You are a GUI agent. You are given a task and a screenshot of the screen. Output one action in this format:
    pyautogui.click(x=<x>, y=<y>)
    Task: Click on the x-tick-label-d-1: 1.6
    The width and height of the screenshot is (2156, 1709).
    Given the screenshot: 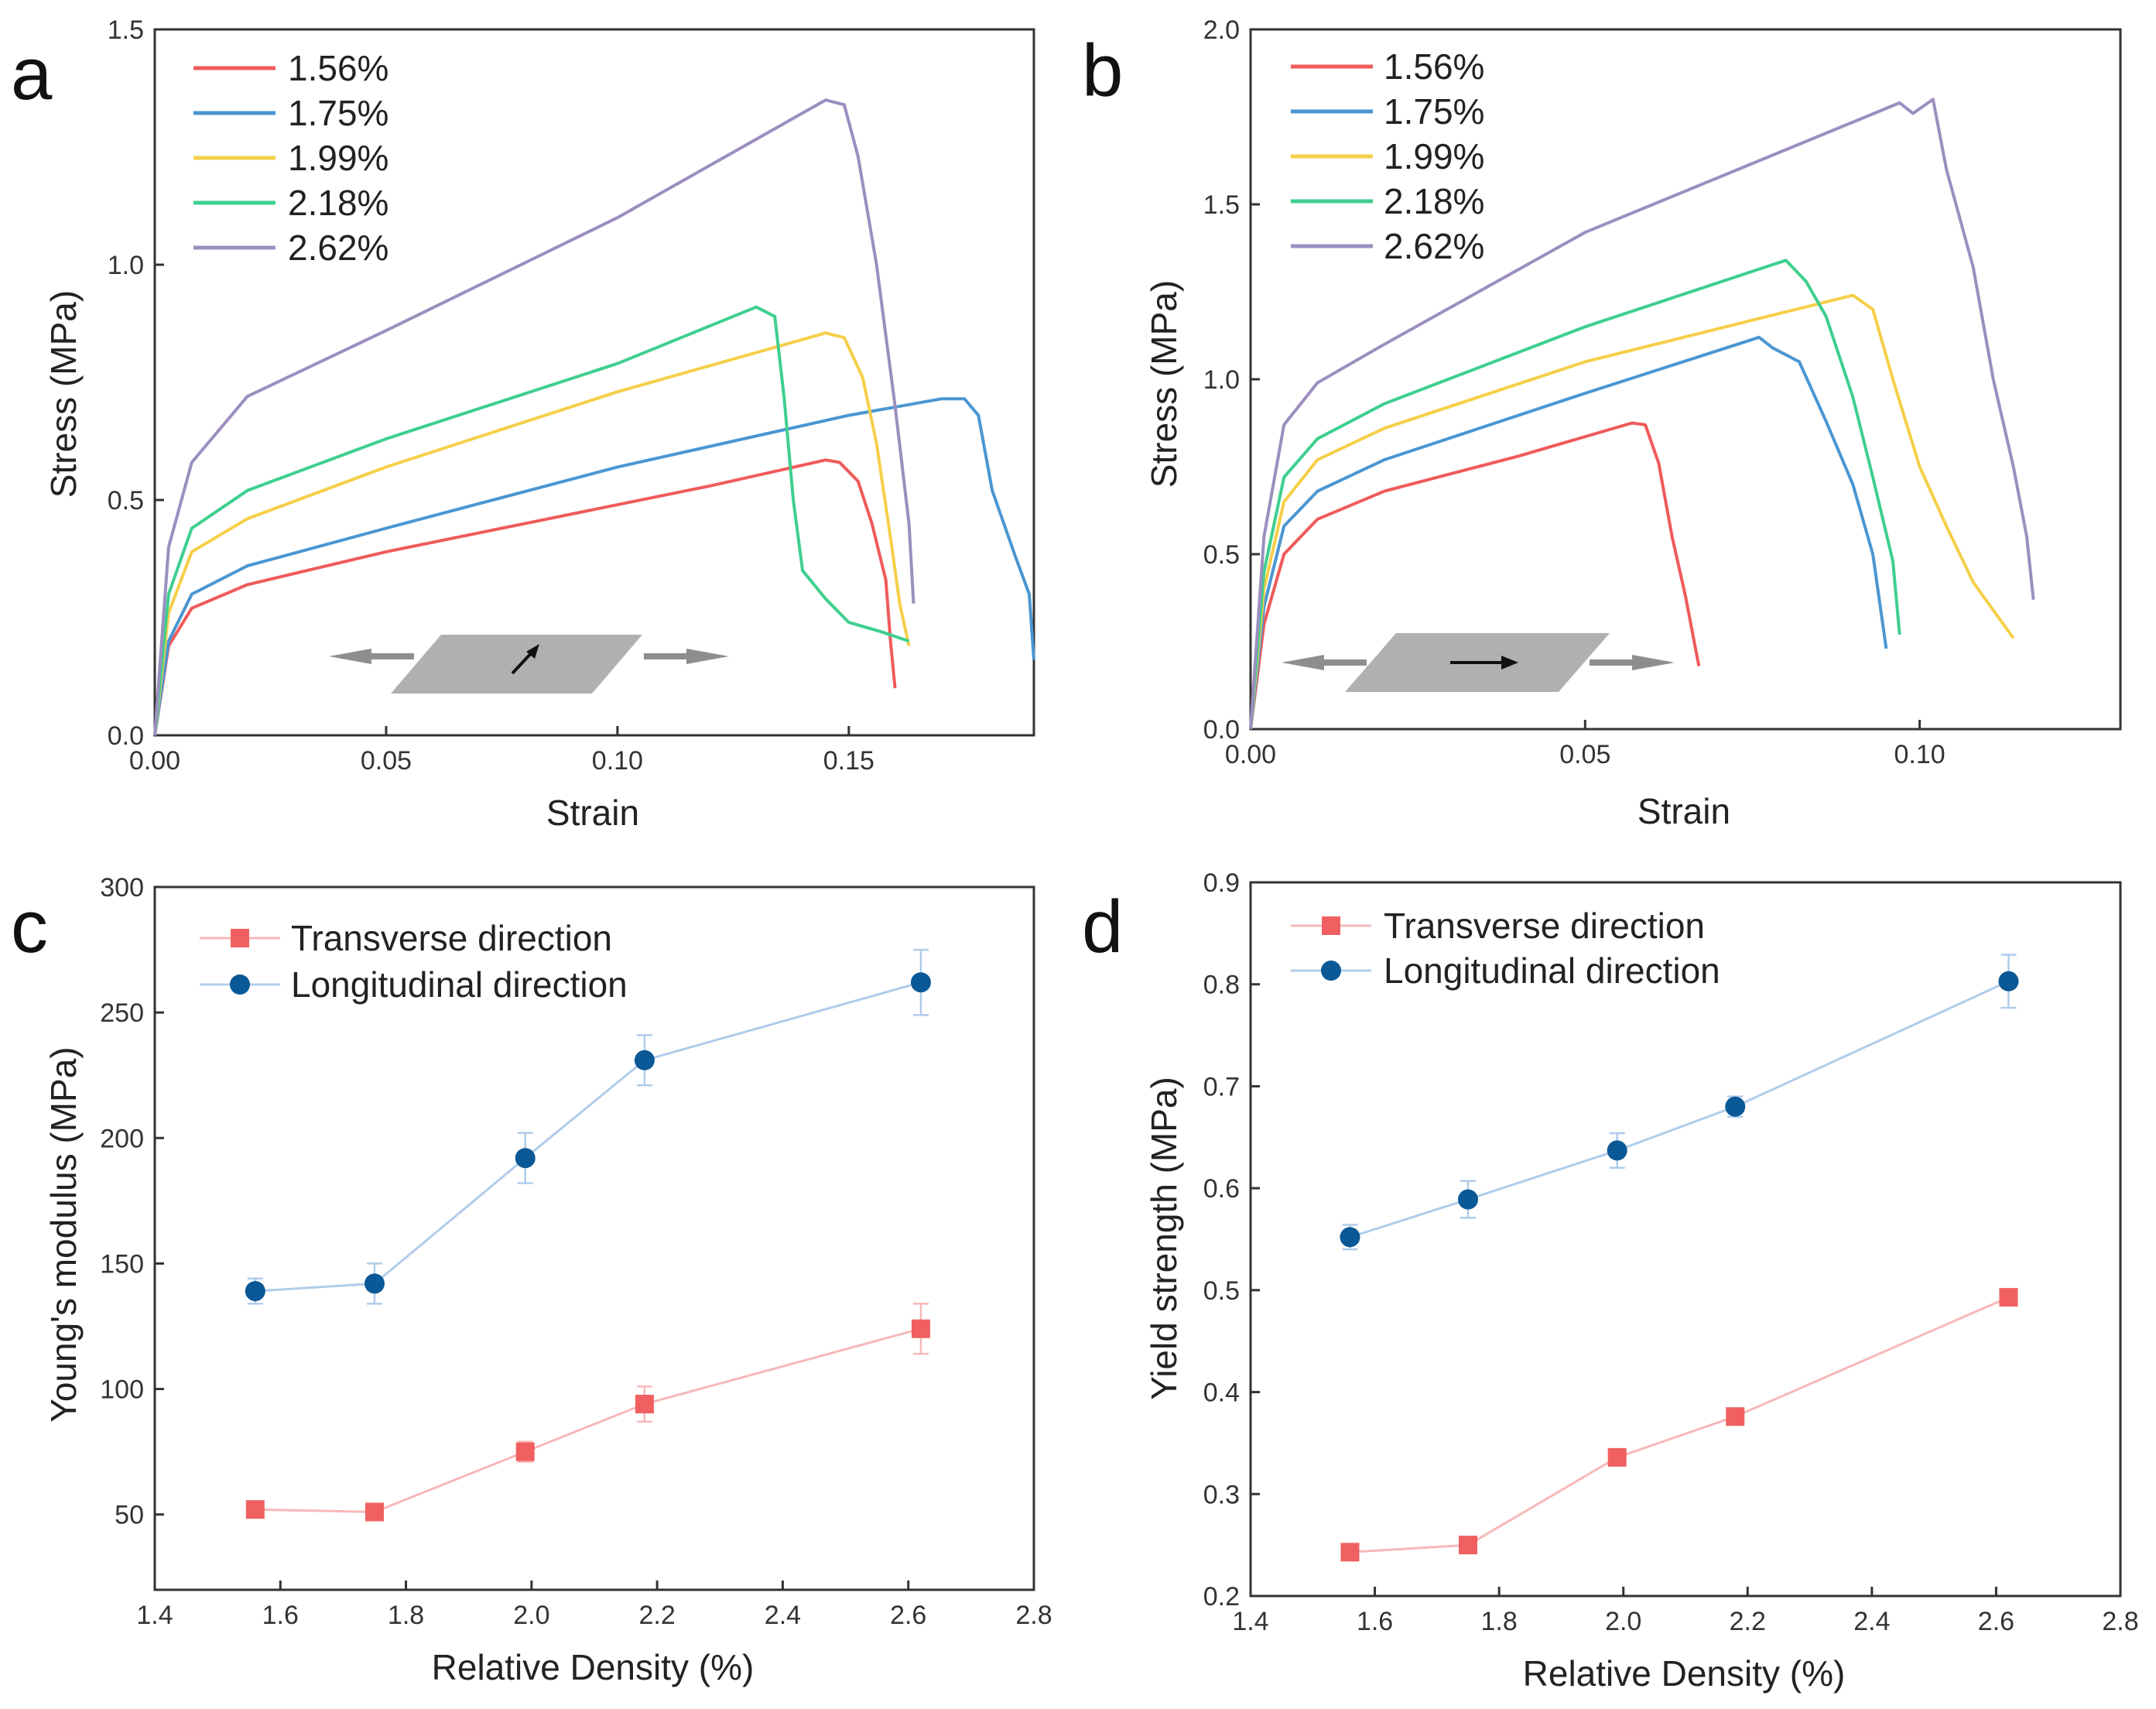 What is the action you would take?
    pyautogui.click(x=1375, y=1621)
    